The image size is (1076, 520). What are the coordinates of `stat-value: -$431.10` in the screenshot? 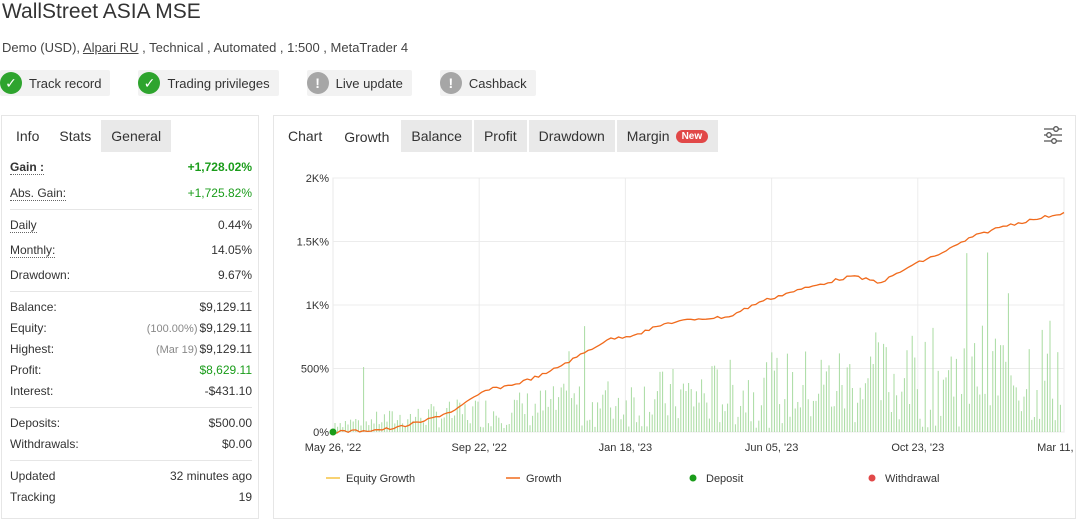 It's located at (228, 391).